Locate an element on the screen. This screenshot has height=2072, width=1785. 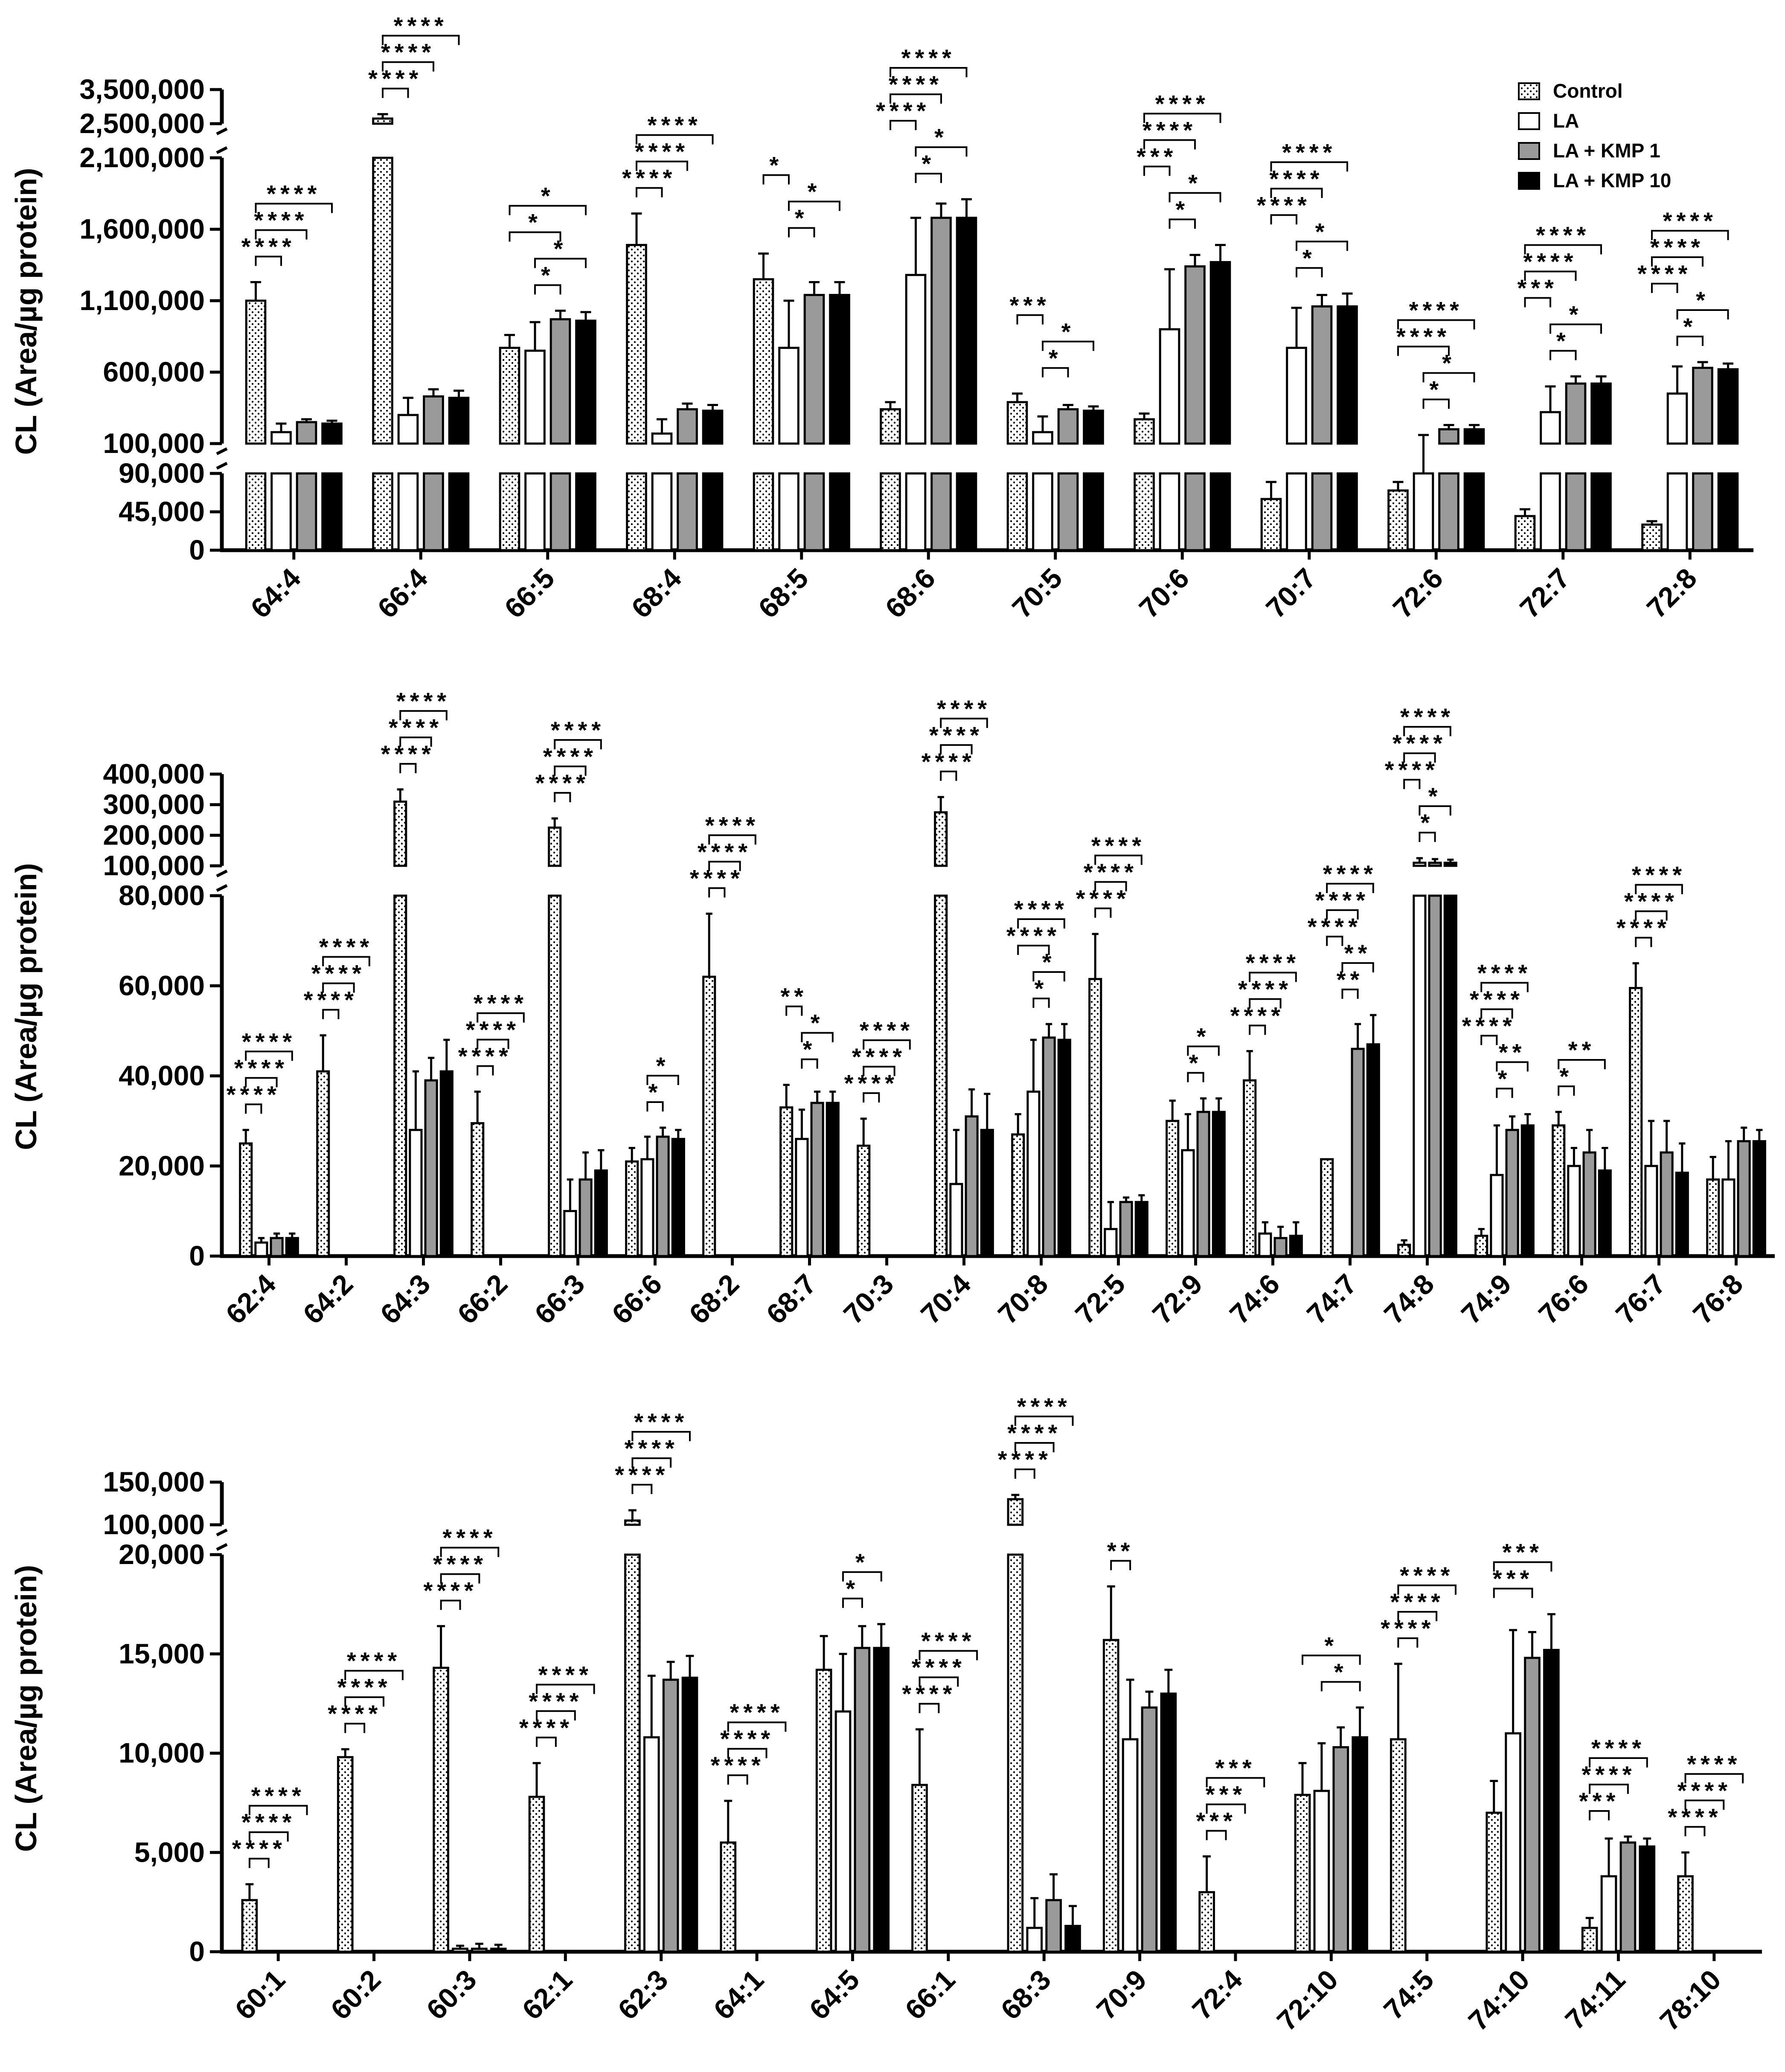
y-axis-title: CL (Area/µg protein) is located at coordinates (26, 1006).